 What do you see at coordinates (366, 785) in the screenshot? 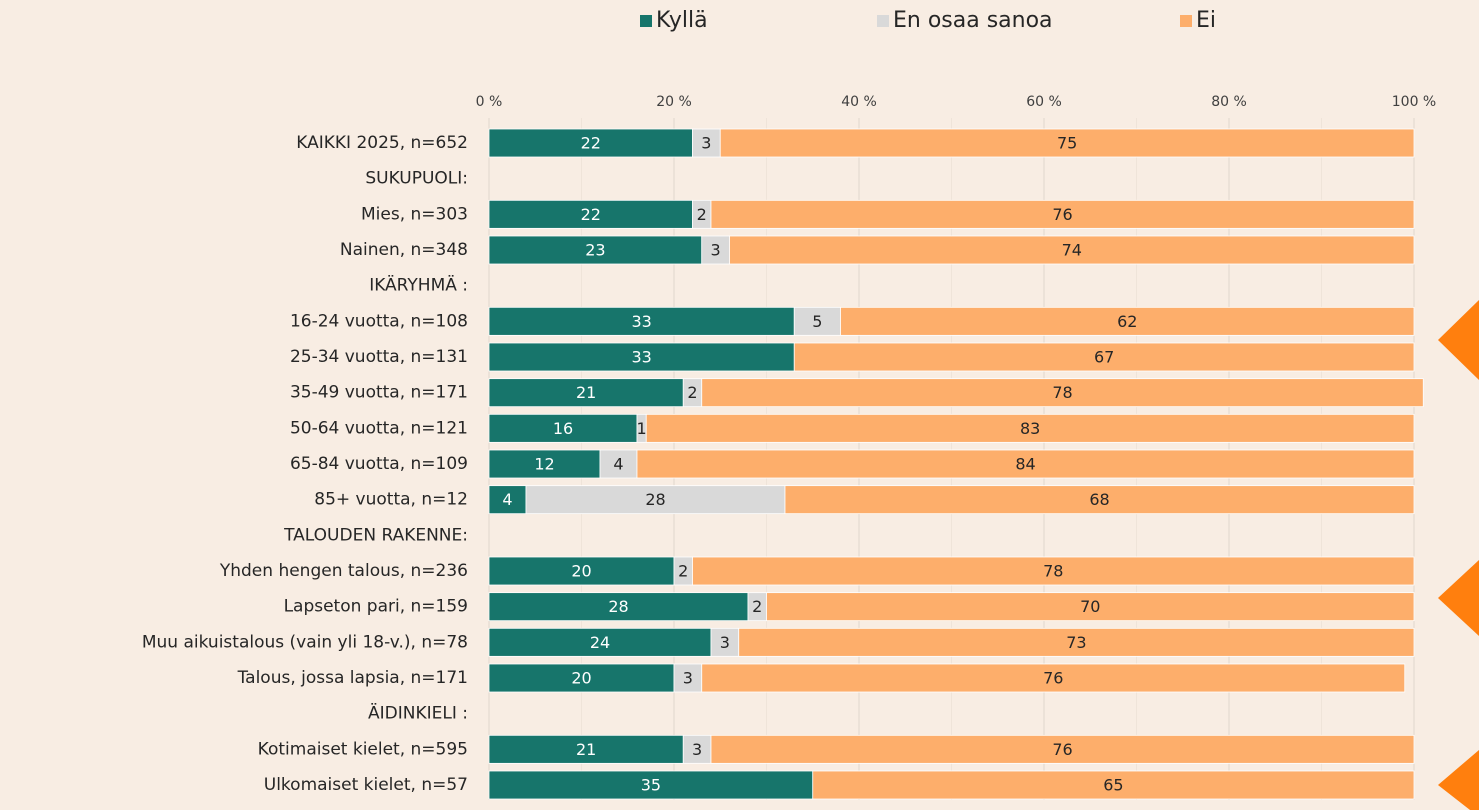
I see `category-label: Ulkomaiset kielet, n=57` at bounding box center [366, 785].